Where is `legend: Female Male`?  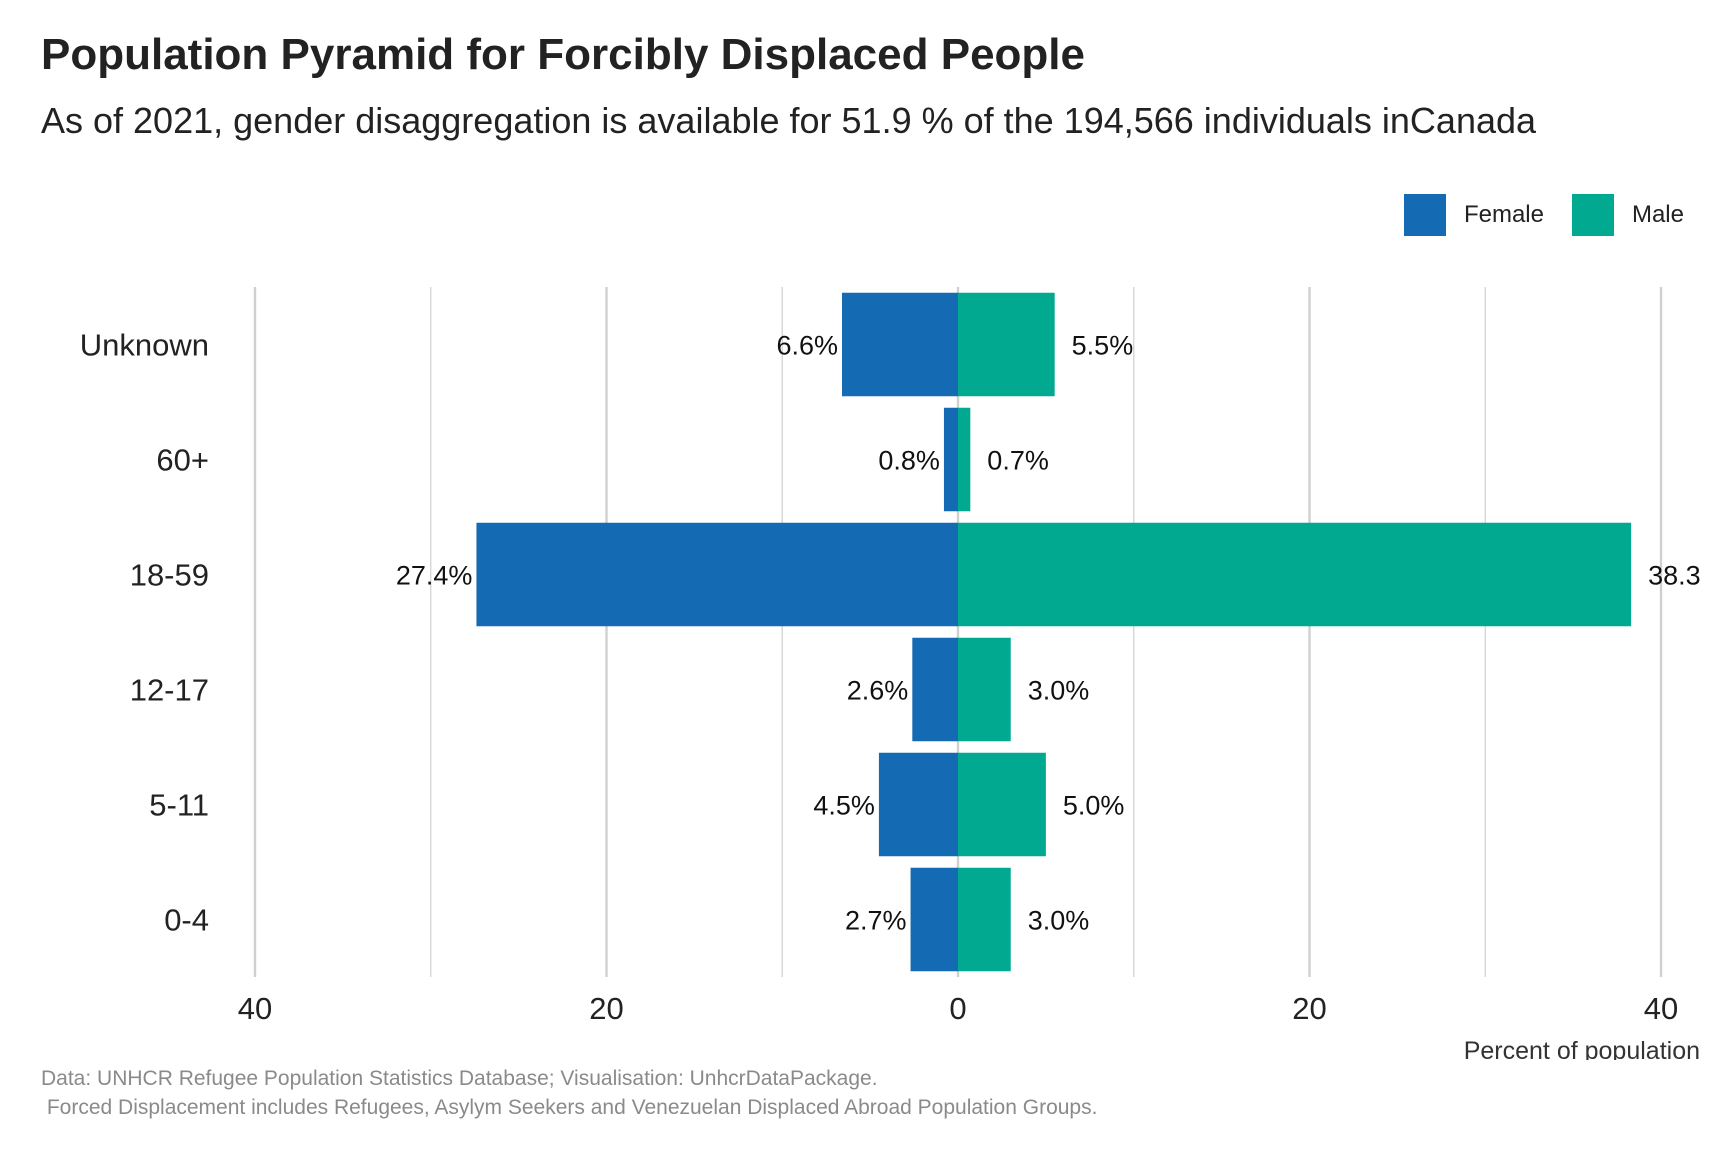
legend: Female Male is located at coordinates (1530, 215).